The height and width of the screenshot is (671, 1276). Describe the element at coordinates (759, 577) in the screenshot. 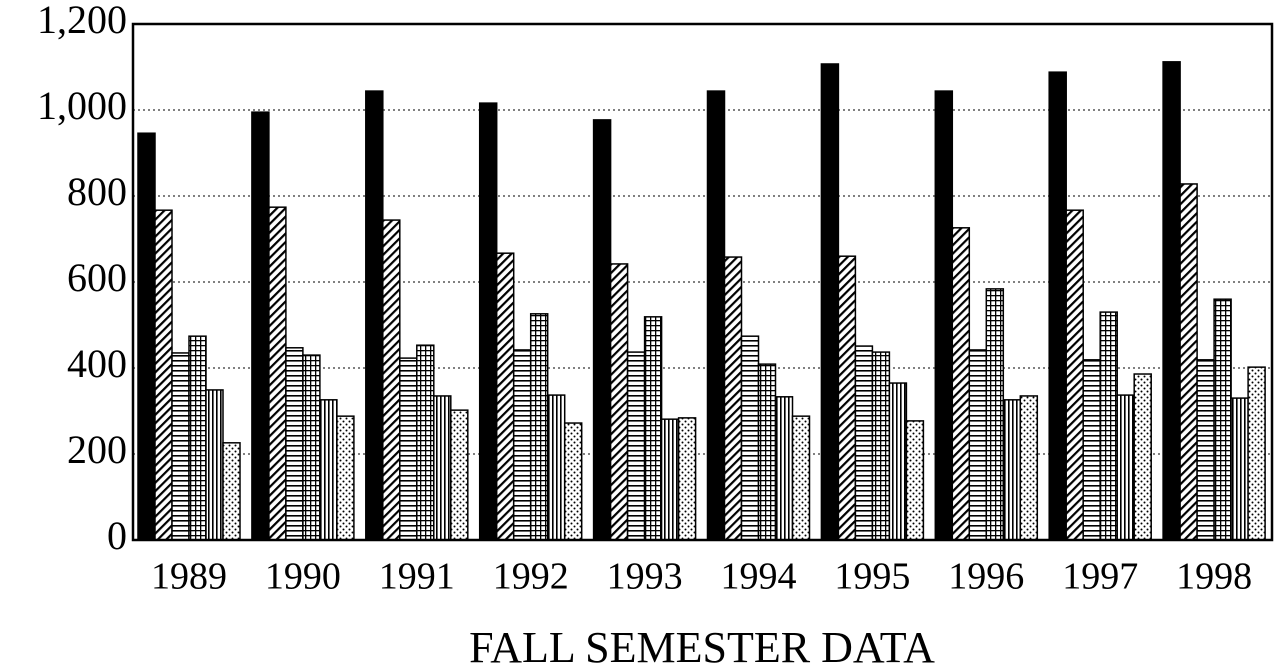

I see `x-tick-label: 1994` at that location.